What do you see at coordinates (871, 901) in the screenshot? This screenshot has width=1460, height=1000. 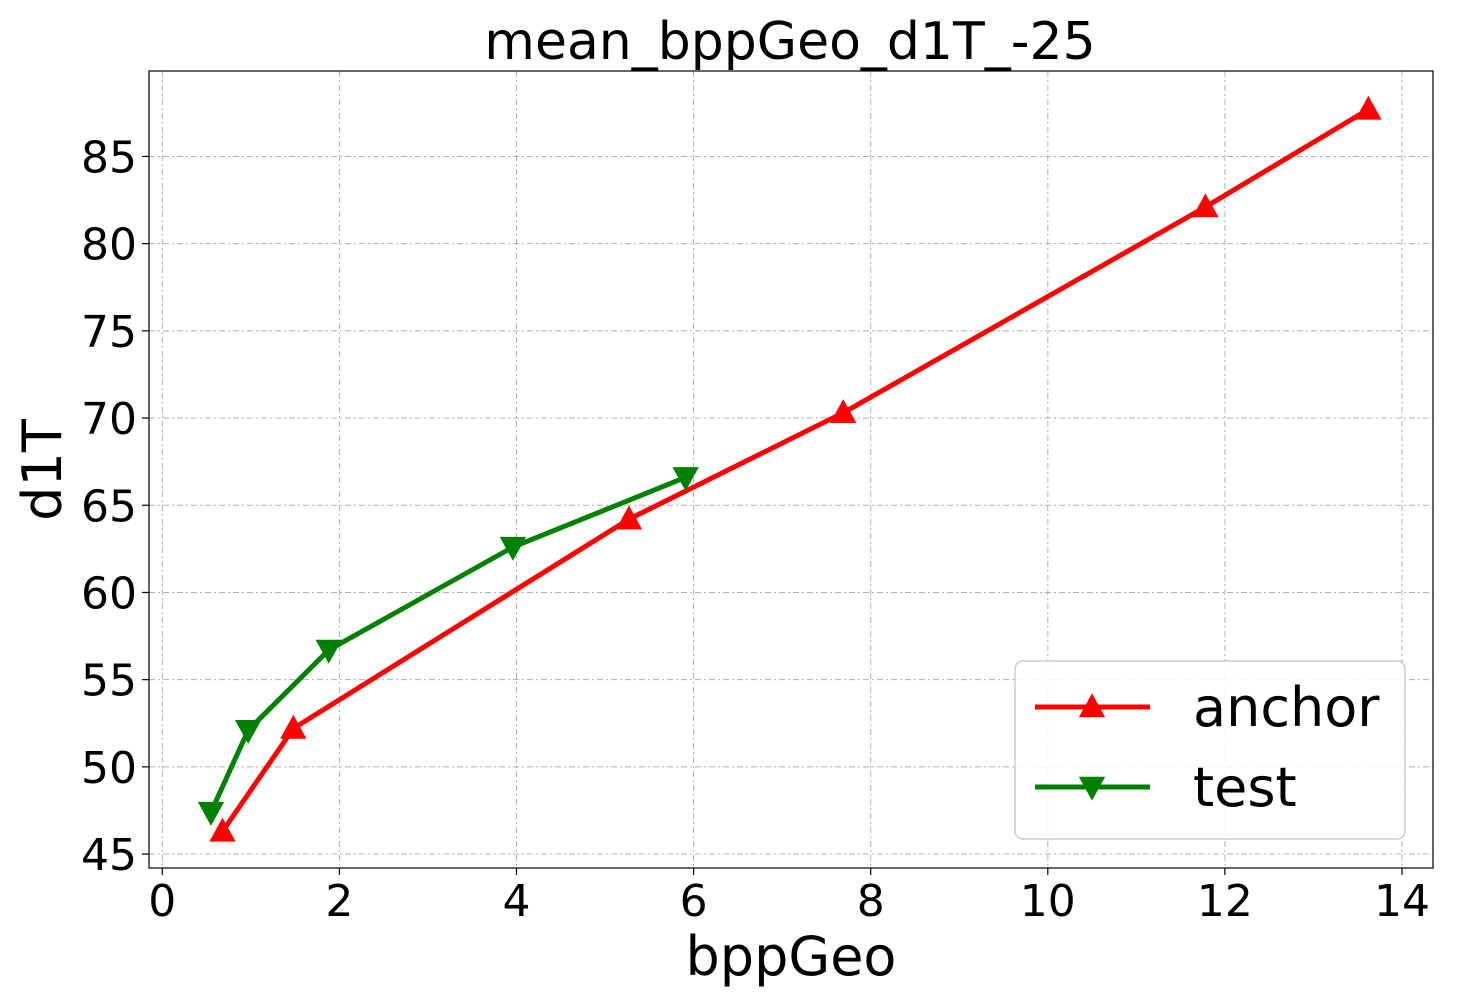 I see `x-tick-label: 8` at bounding box center [871, 901].